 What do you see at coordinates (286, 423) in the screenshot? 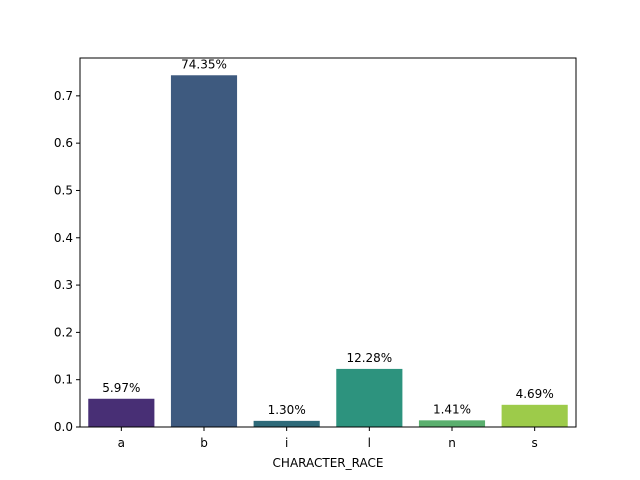
I see `bar-i` at bounding box center [286, 423].